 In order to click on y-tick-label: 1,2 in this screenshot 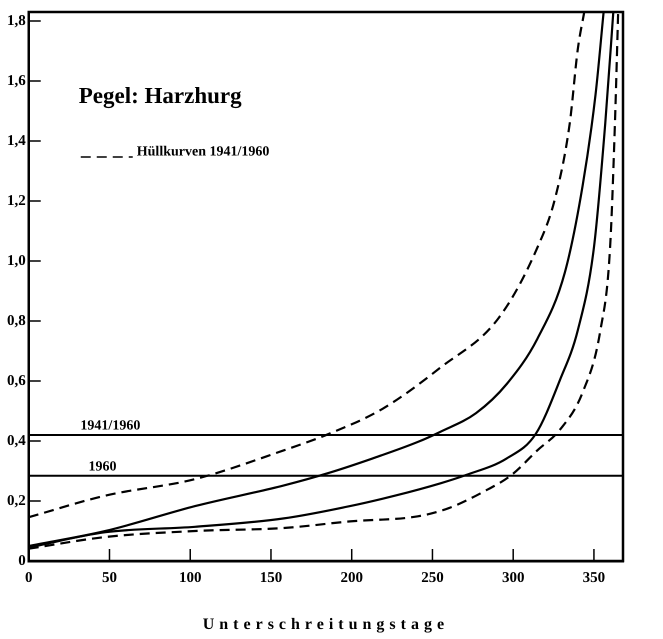, I will do `click(16, 200)`.